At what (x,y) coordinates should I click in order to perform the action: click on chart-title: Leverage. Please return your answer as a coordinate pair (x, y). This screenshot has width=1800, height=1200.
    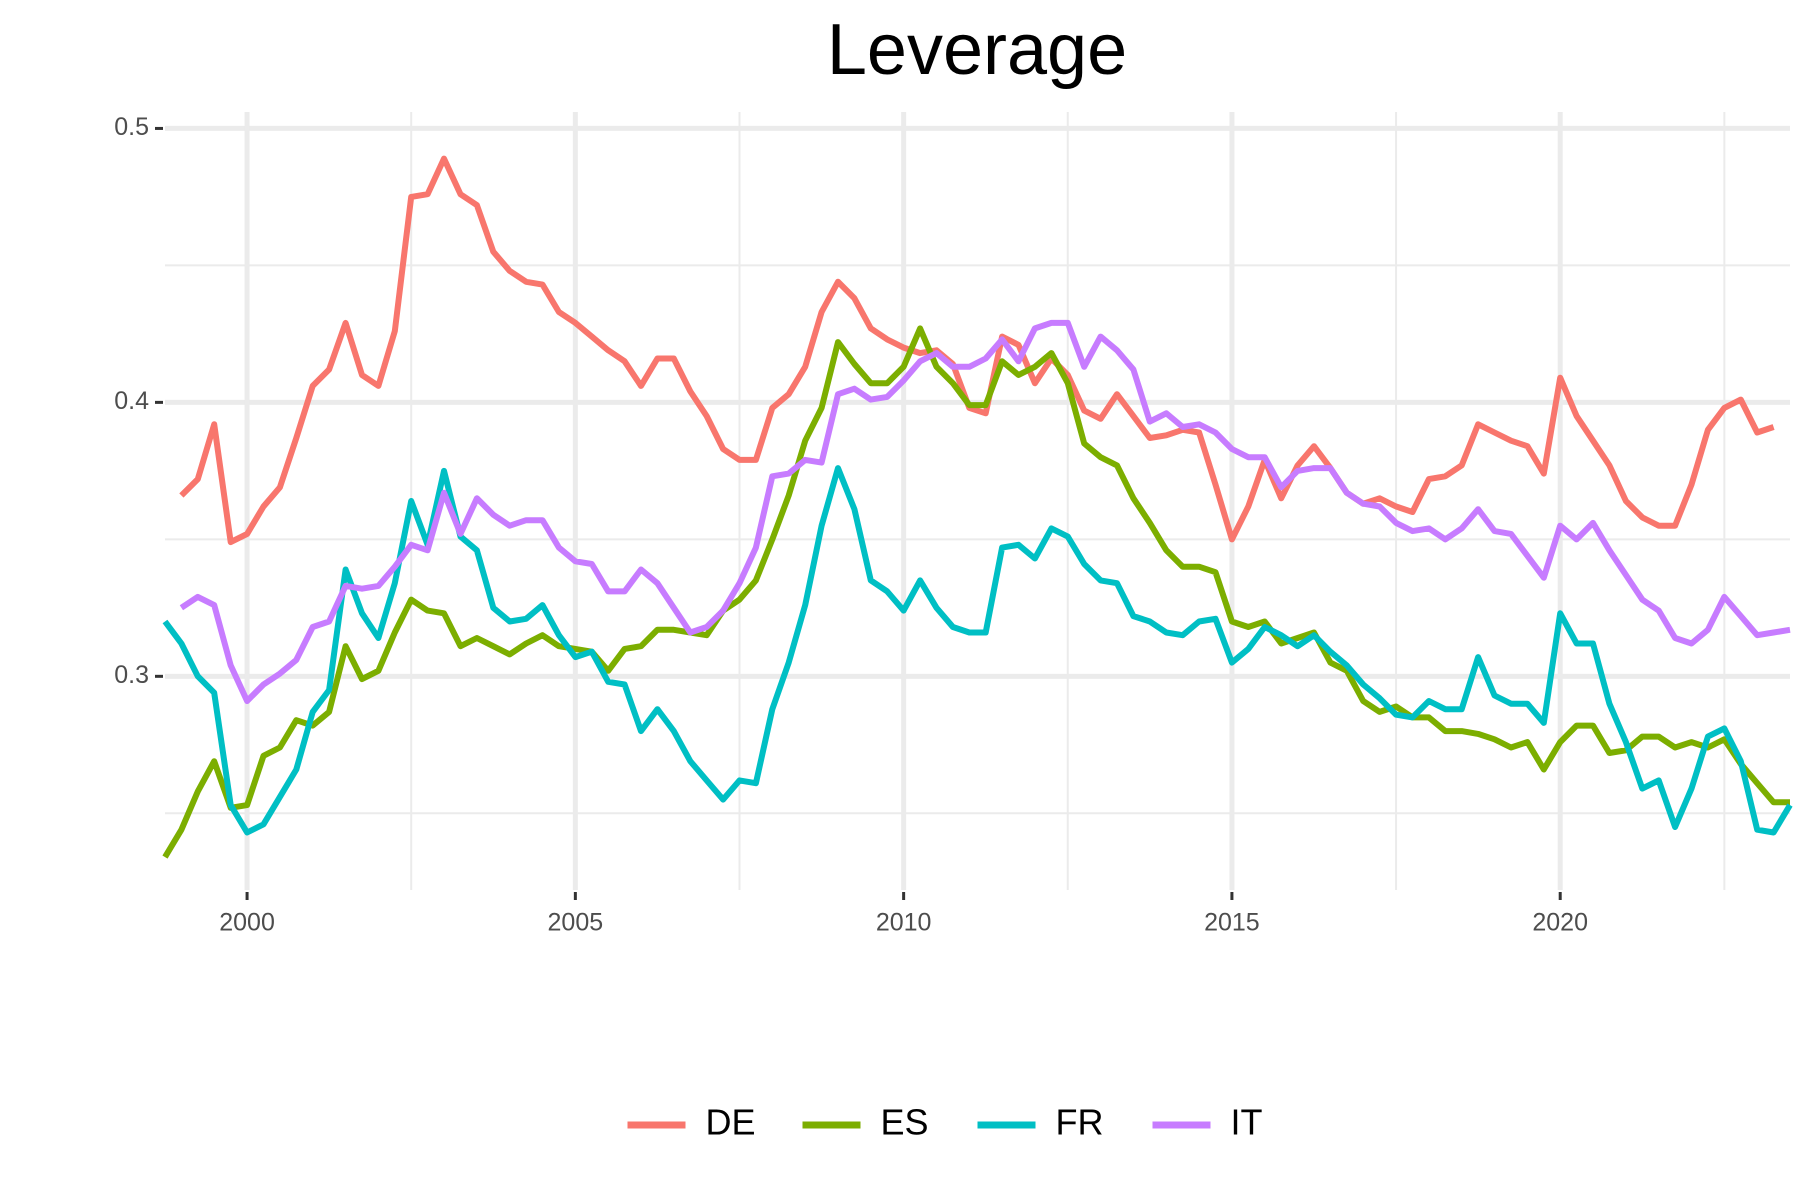
    Looking at the image, I should click on (977, 50).